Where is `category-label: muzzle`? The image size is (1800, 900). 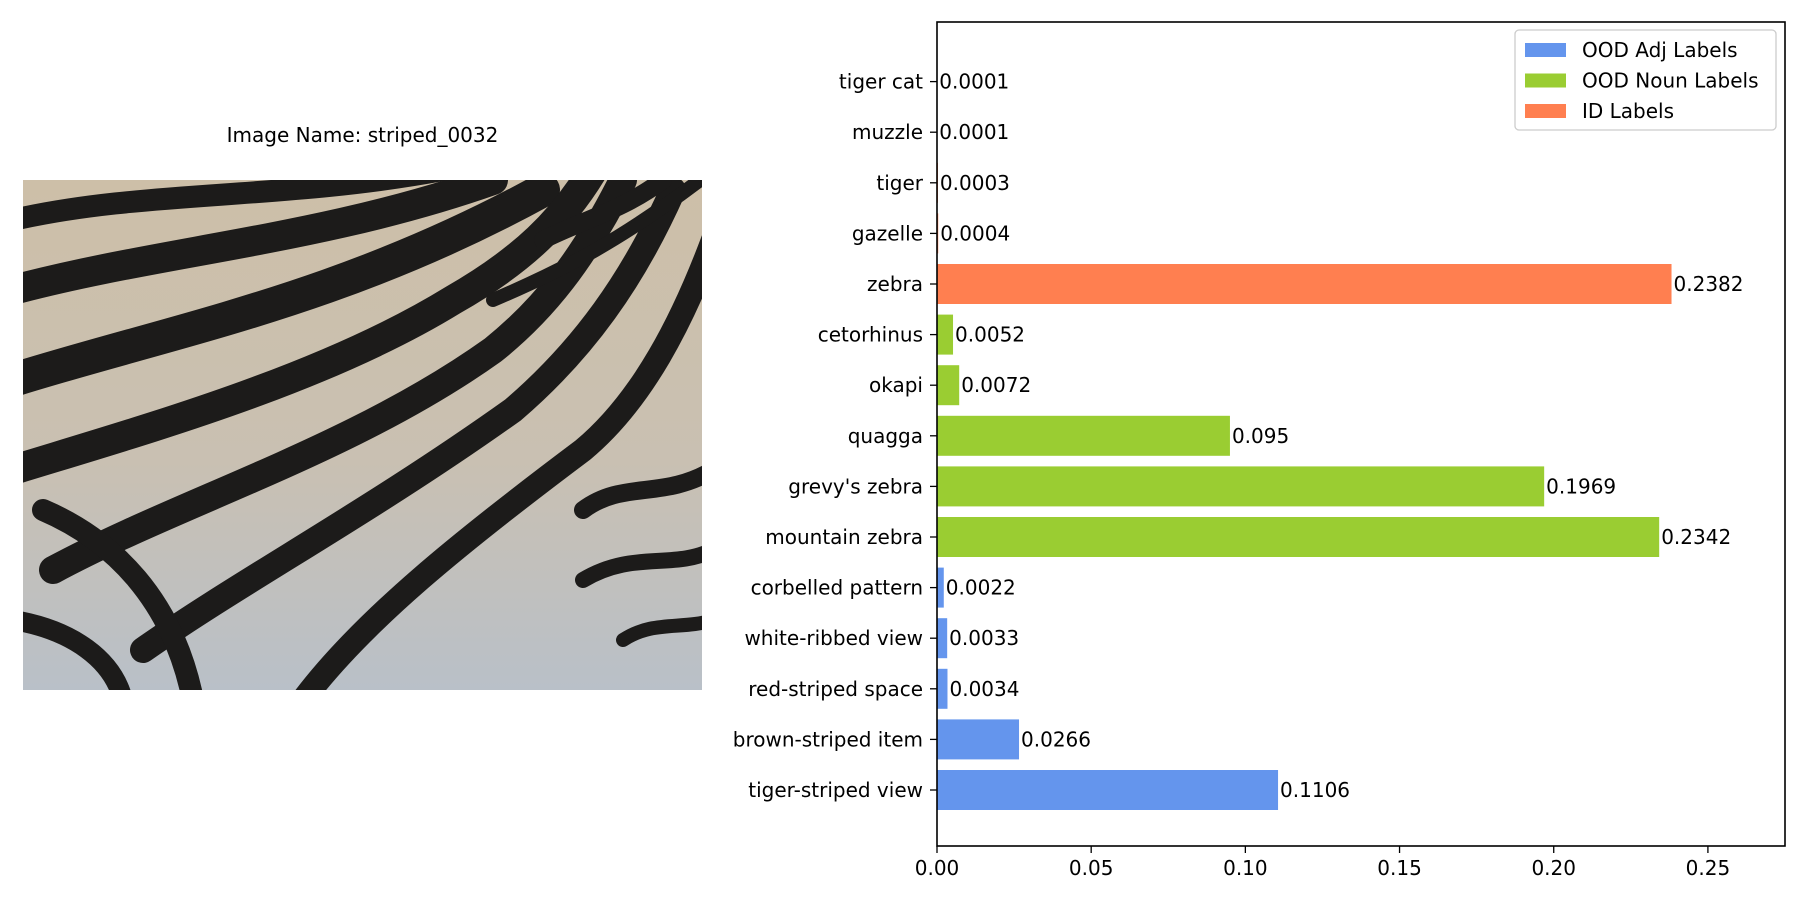
category-label: muzzle is located at coordinates (887, 132).